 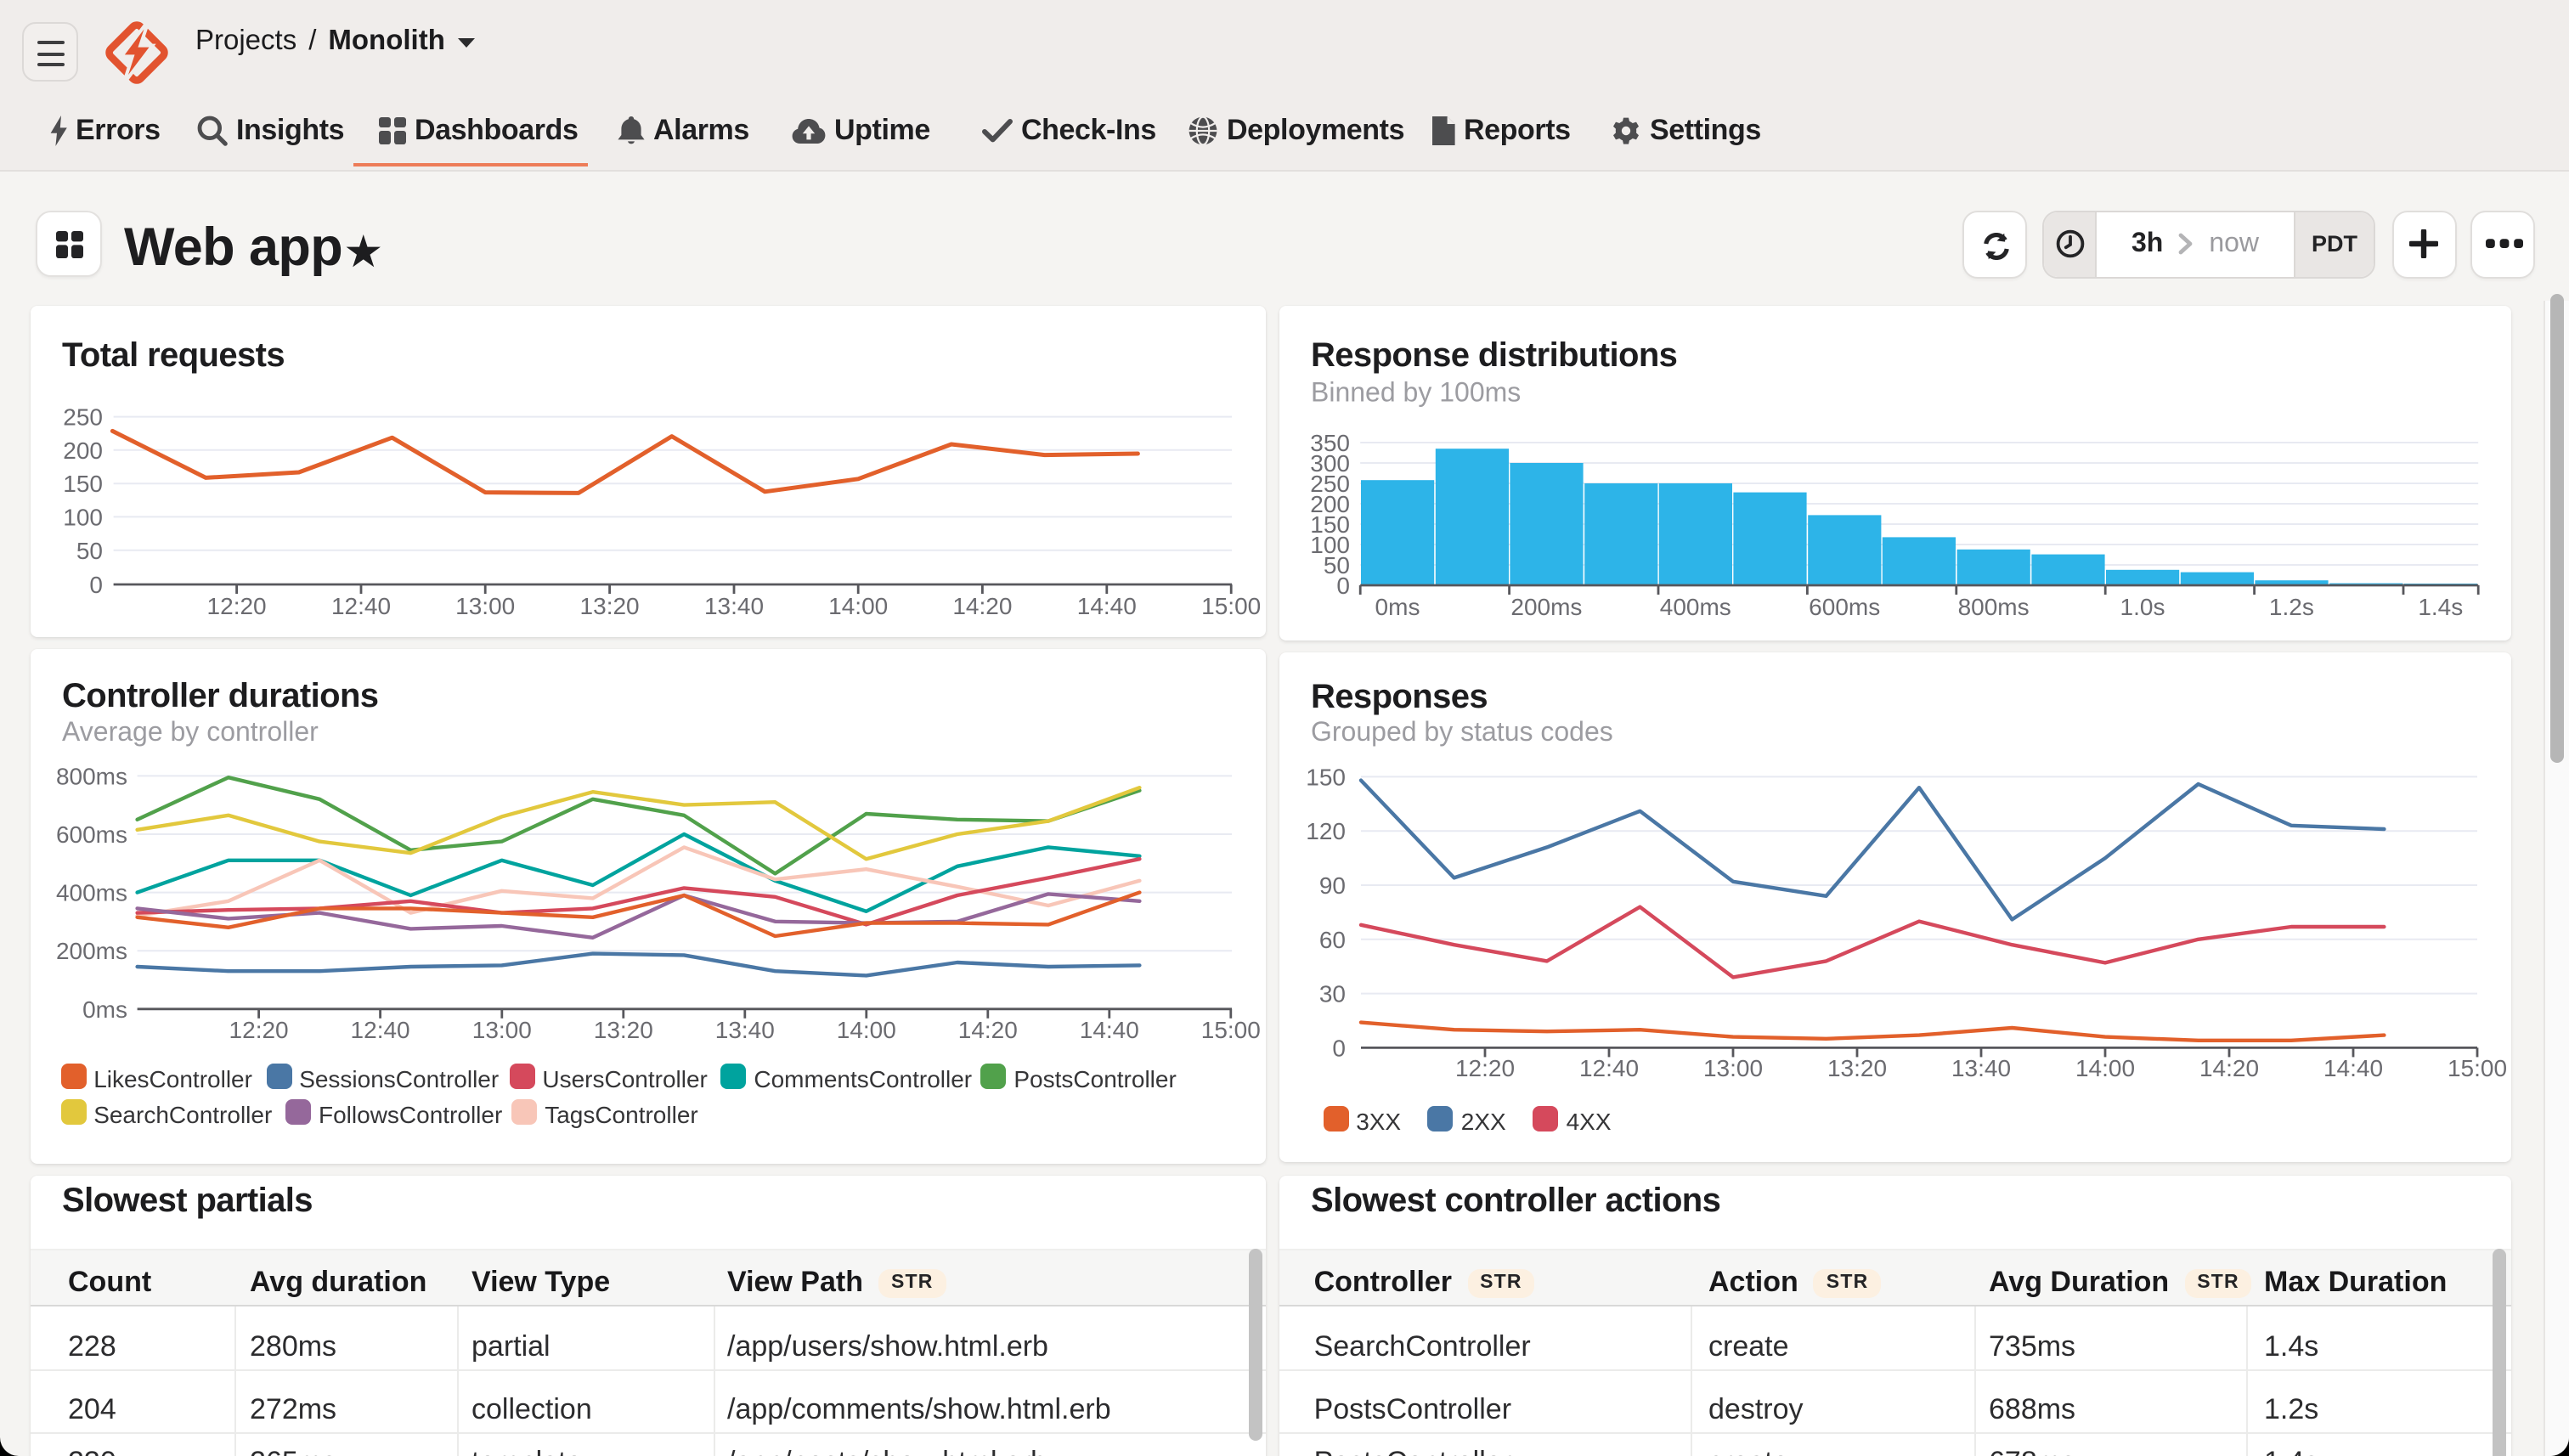 What do you see at coordinates (1330, 443) in the screenshot?
I see `svg-text: 350` at bounding box center [1330, 443].